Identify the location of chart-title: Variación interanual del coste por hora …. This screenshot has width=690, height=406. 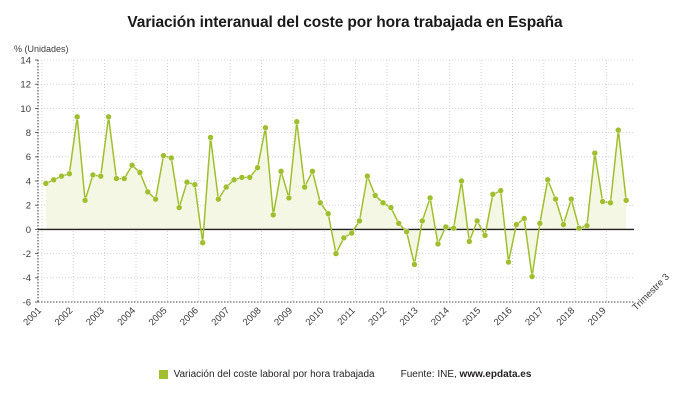
(345, 22).